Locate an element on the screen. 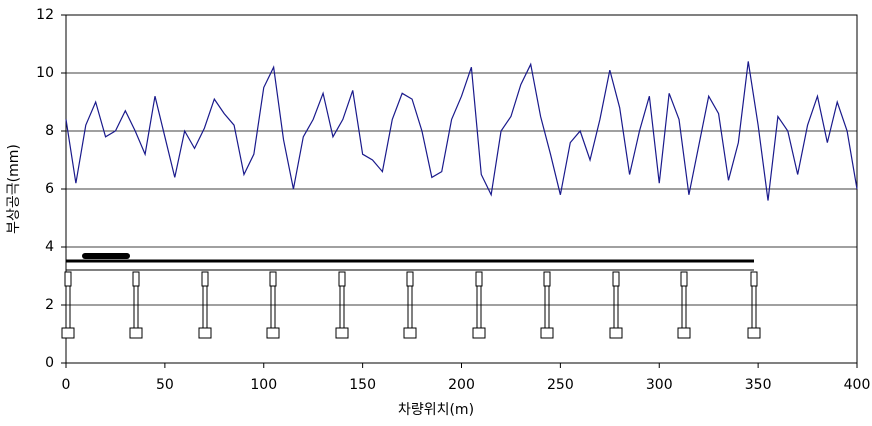 This screenshot has width=872, height=426. x-tick-label: 250 is located at coordinates (560, 385).